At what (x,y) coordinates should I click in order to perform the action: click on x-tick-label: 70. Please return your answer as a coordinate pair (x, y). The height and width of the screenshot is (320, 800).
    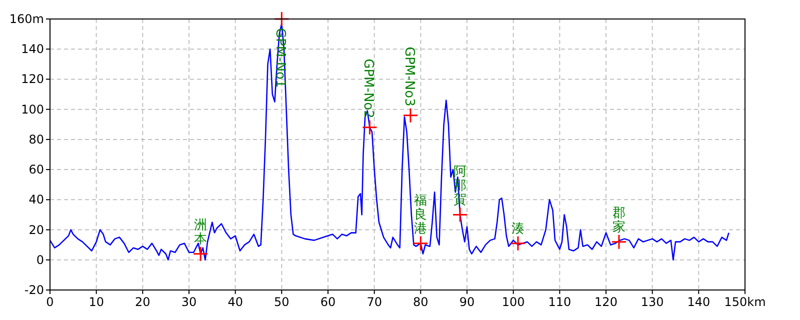
    Looking at the image, I should click on (374, 302).